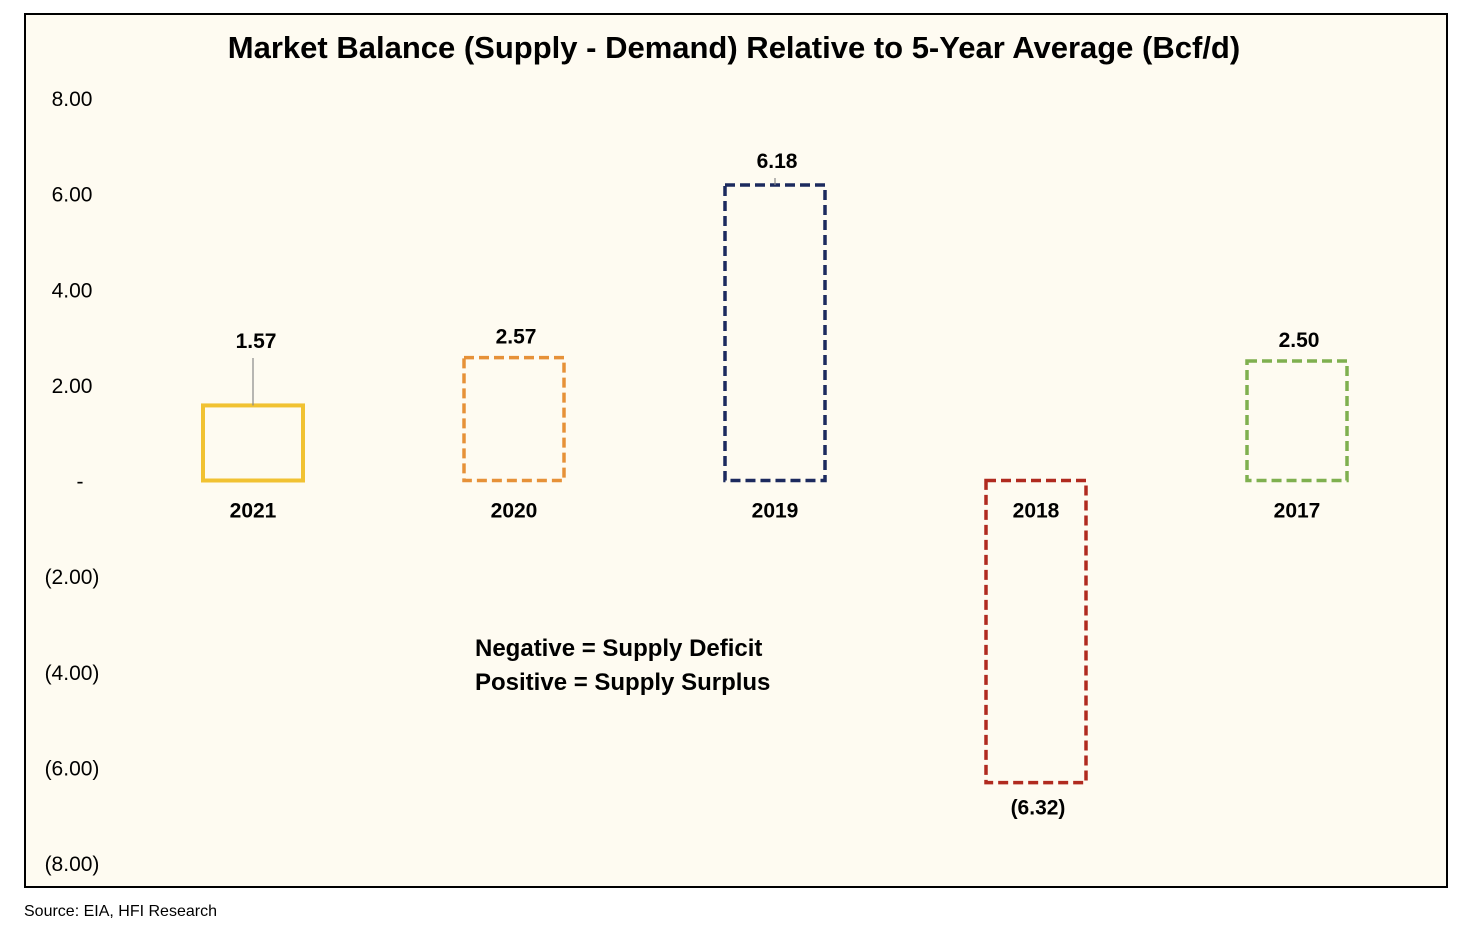  I want to click on y-tick-label: -, so click(80, 482).